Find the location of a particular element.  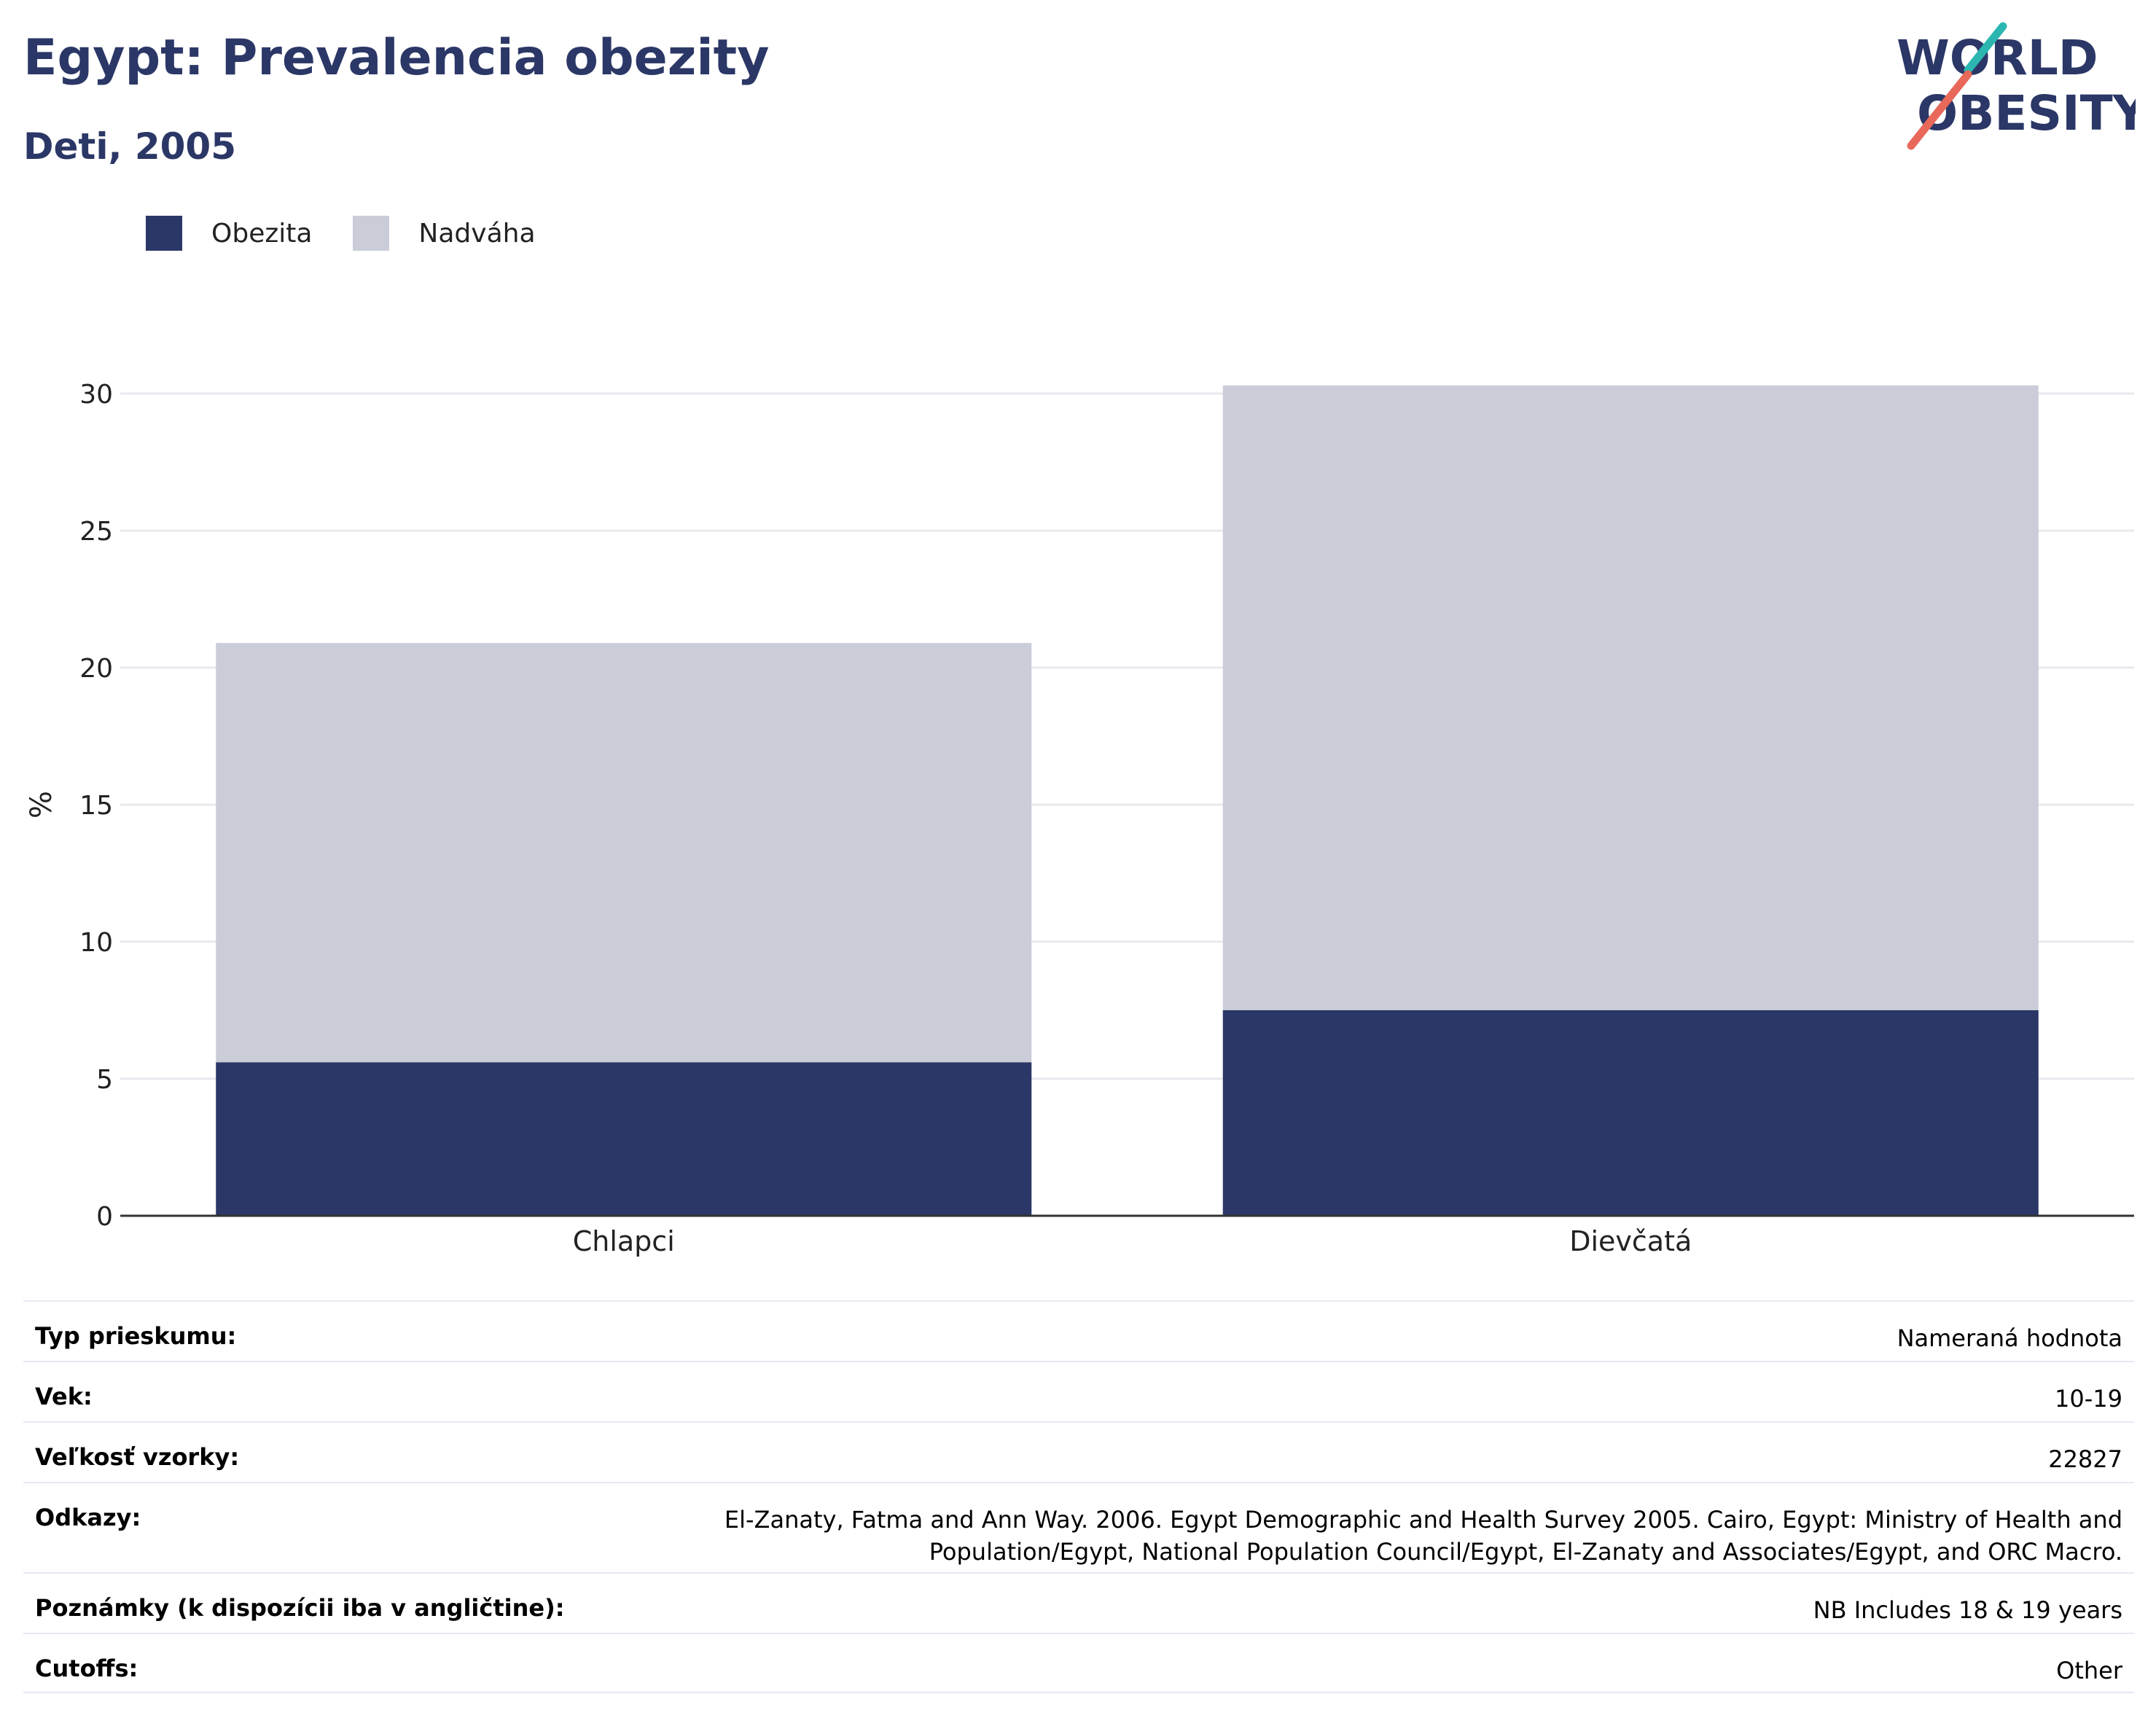

meta-value: Other is located at coordinates (2089, 1670).